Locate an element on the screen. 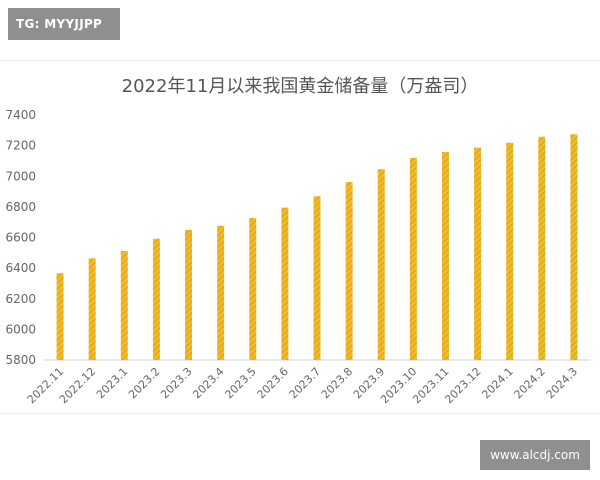 This screenshot has width=600, height=480. y-tick-label: 6400 is located at coordinates (20, 268).